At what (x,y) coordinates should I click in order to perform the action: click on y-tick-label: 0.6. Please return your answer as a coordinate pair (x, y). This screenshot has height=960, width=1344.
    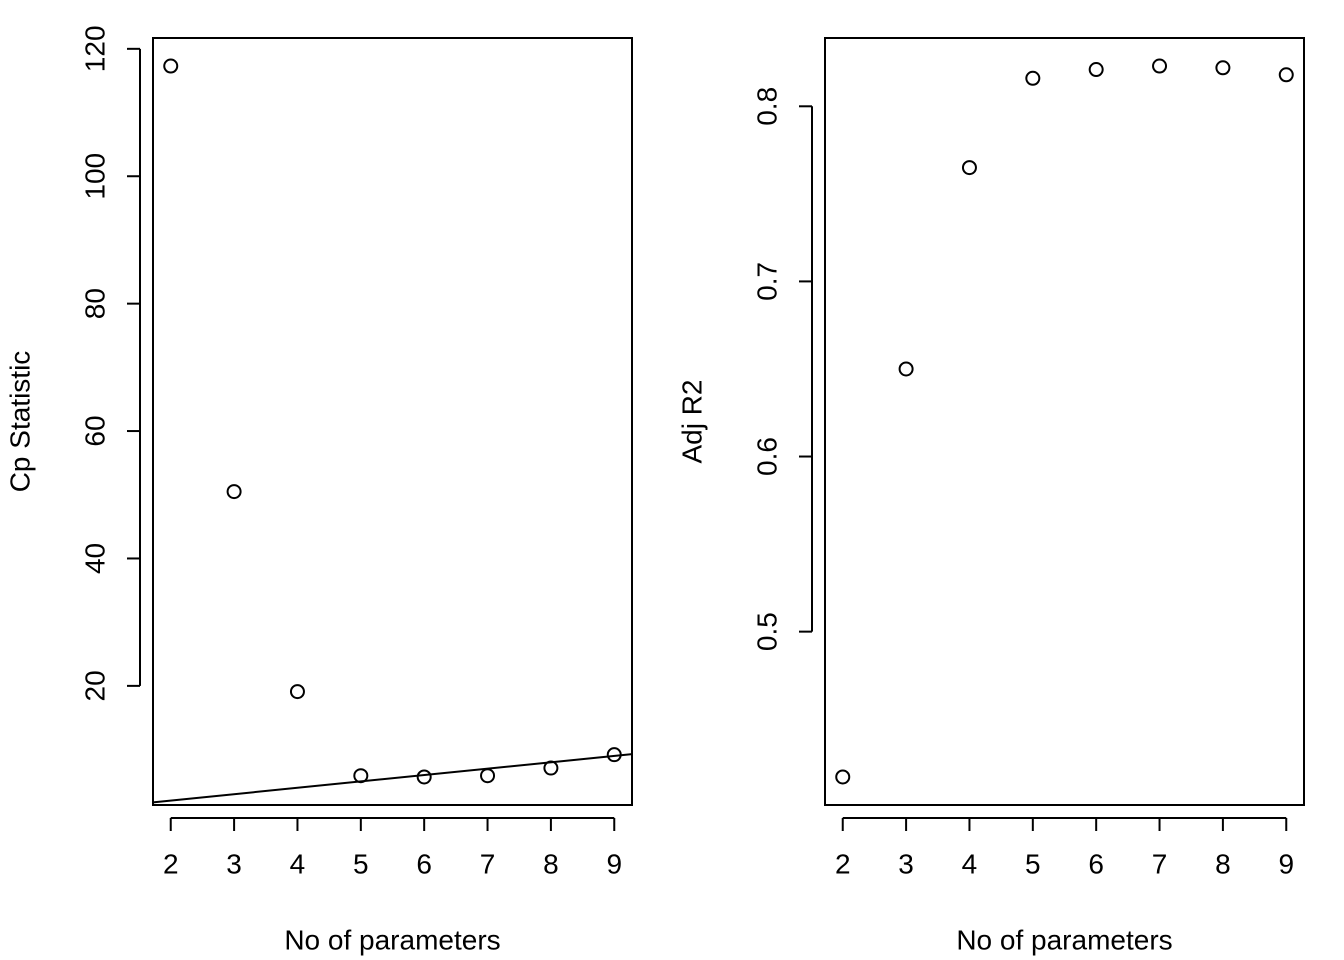
    Looking at the image, I should click on (766, 456).